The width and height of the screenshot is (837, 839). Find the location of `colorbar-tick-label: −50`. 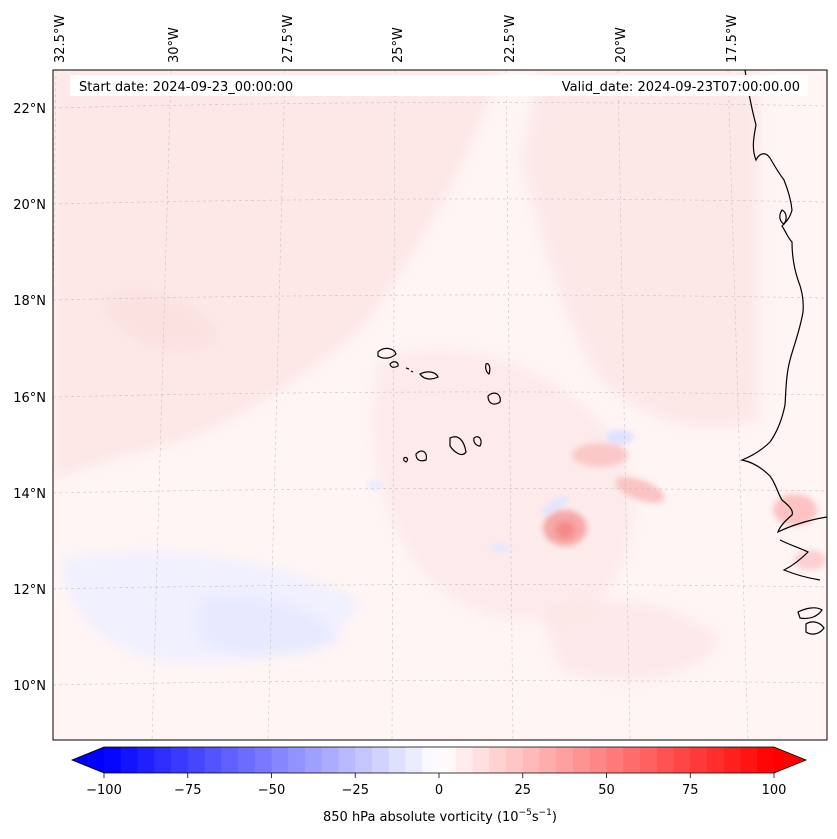

colorbar-tick-label: −50 is located at coordinates (271, 790).